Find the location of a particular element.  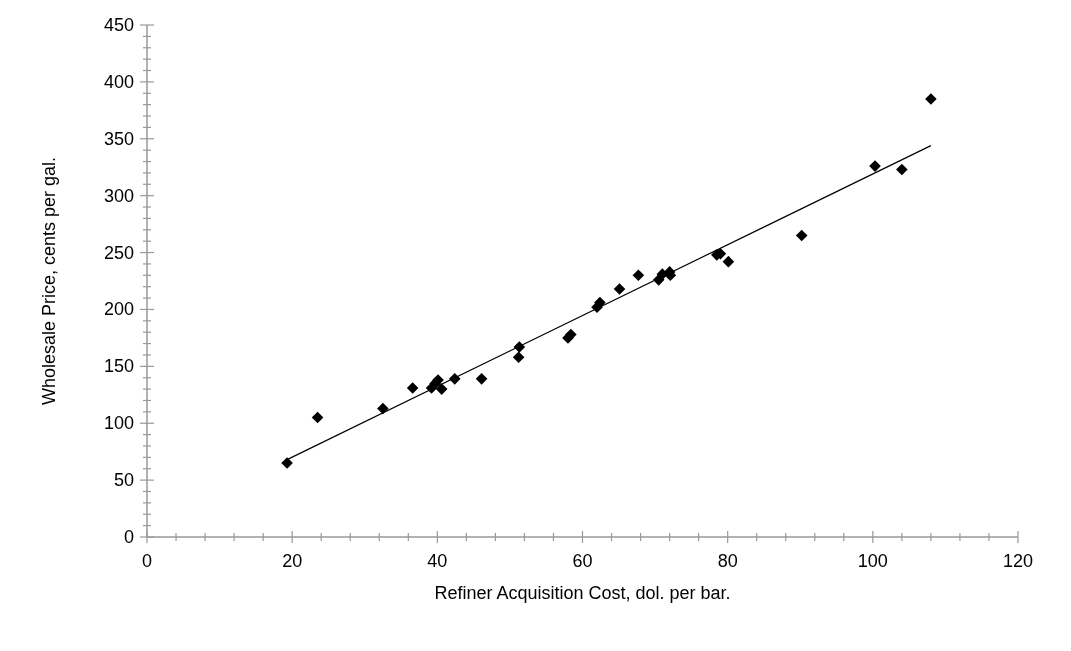

x-tick-label: 80 is located at coordinates (727, 561).